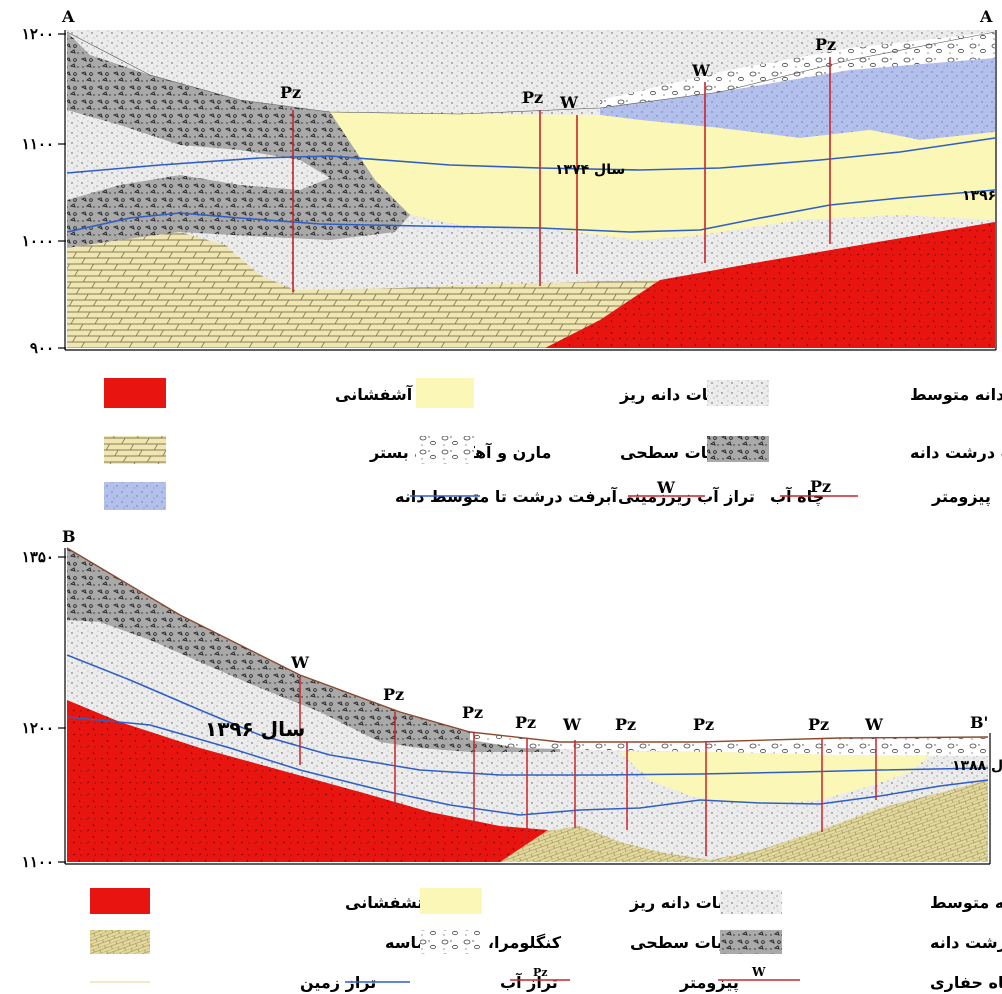  What do you see at coordinates (982, 196) in the screenshot?
I see `year-label-1396-a: سال ۱۳۹۶` at bounding box center [982, 196].